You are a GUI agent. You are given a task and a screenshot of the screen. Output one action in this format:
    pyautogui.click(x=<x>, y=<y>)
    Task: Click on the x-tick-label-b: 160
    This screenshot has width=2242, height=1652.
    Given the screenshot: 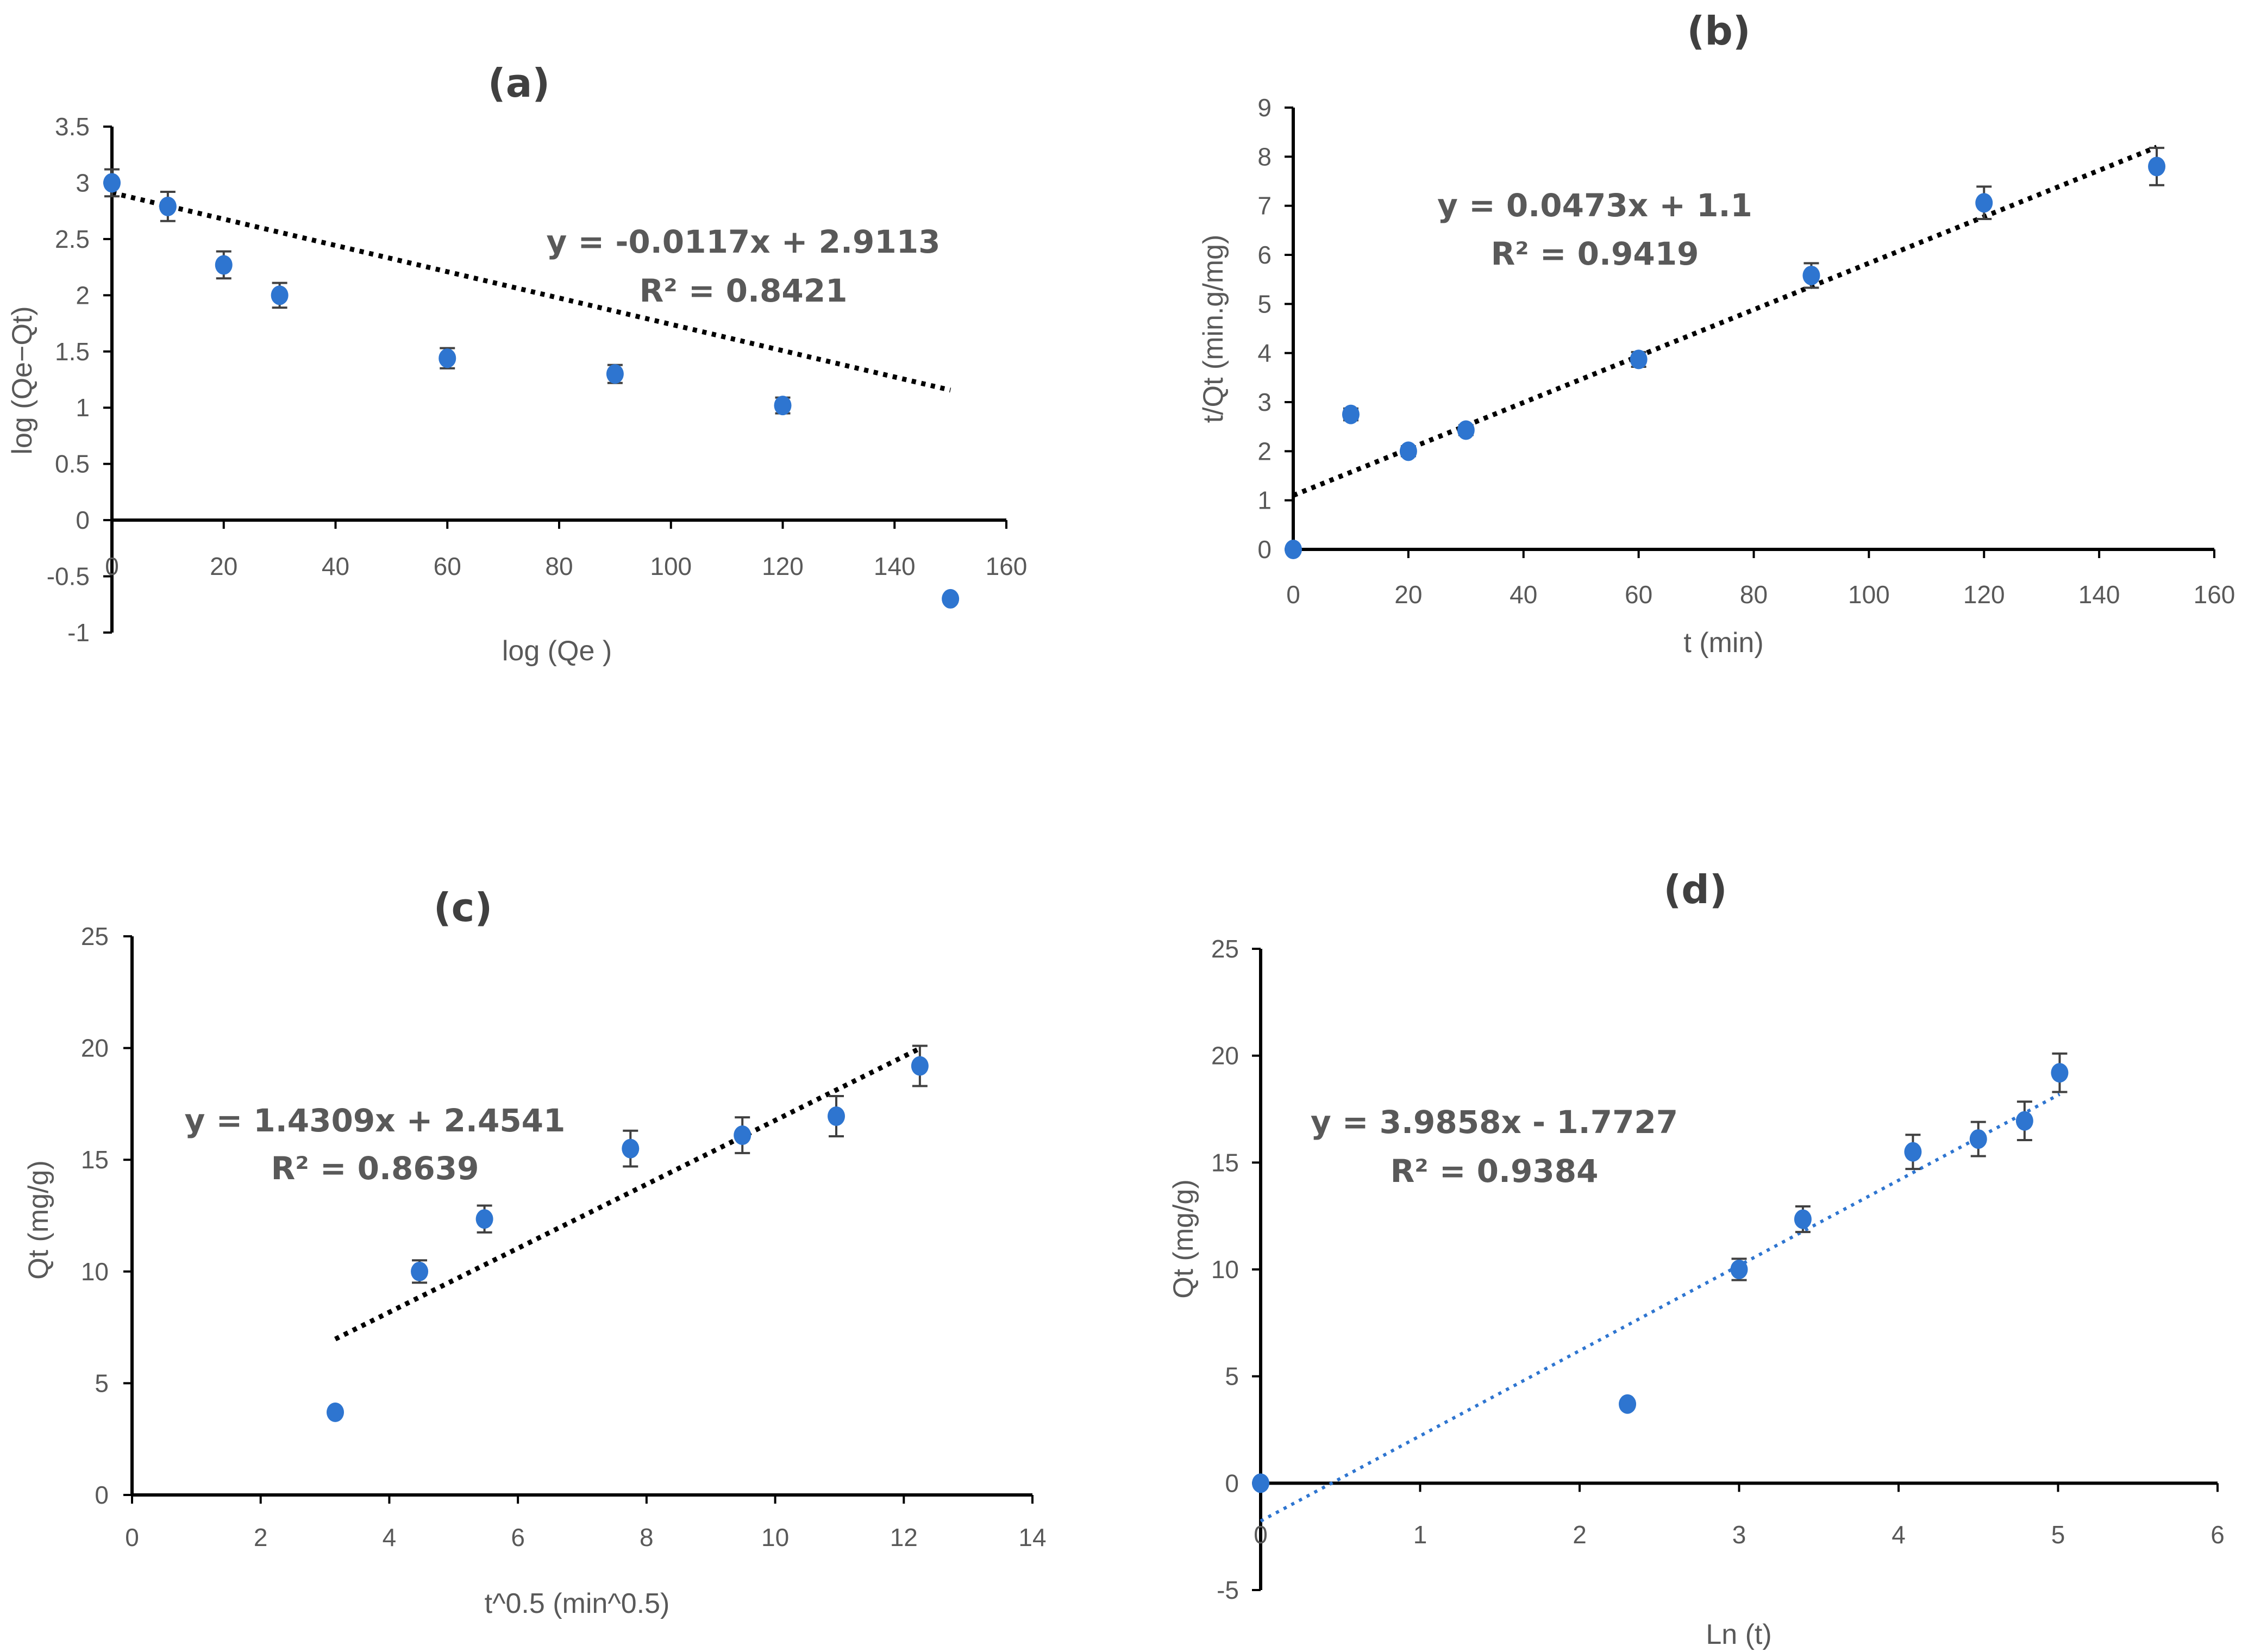 What is the action you would take?
    pyautogui.click(x=2214, y=594)
    